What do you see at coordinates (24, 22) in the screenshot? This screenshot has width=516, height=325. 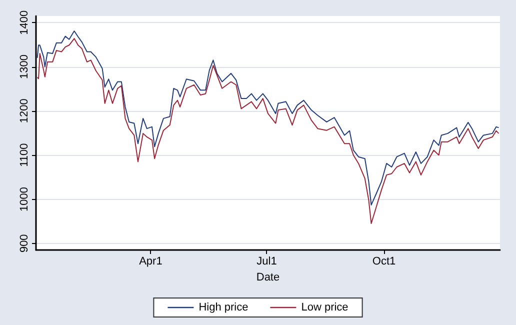 I see `y-tick-label: 1400` at bounding box center [24, 22].